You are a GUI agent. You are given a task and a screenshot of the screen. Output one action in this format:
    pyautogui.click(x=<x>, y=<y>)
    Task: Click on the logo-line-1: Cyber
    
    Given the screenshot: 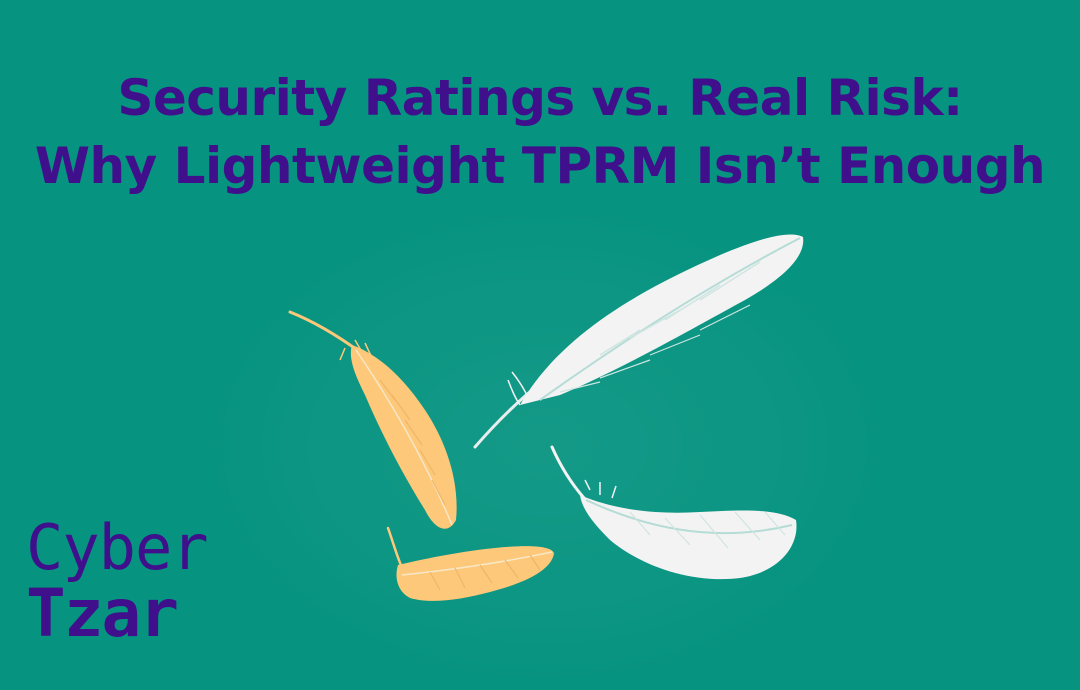 What is the action you would take?
    pyautogui.click(x=117, y=547)
    